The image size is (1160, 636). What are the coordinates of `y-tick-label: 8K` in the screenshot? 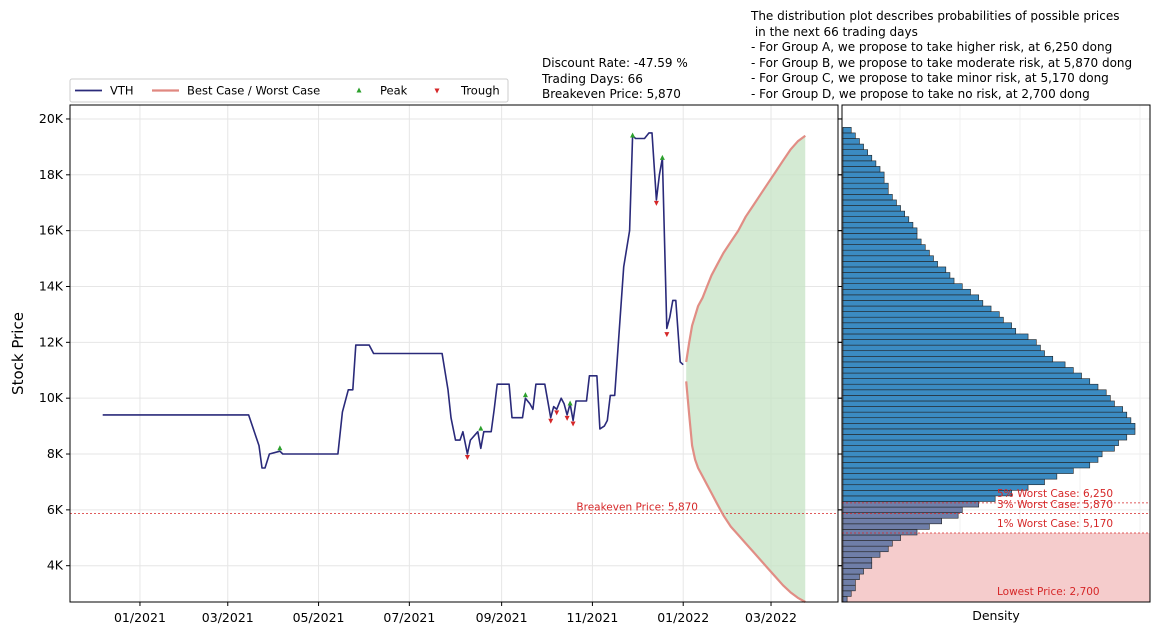 It's located at (55, 453).